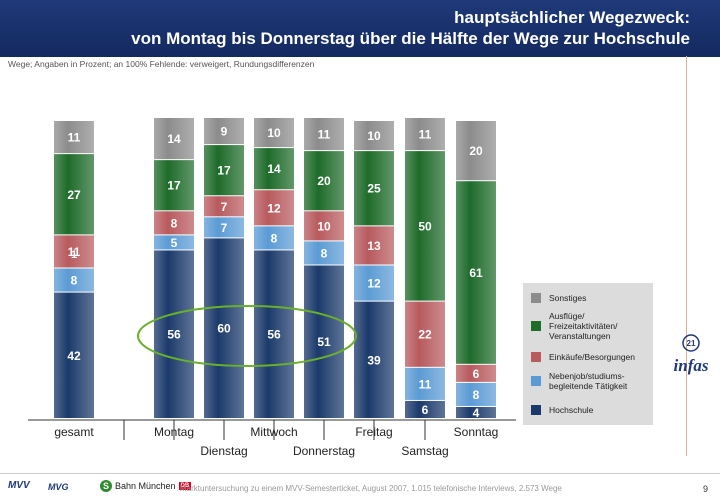  I want to click on data-label: 25, so click(374, 189).